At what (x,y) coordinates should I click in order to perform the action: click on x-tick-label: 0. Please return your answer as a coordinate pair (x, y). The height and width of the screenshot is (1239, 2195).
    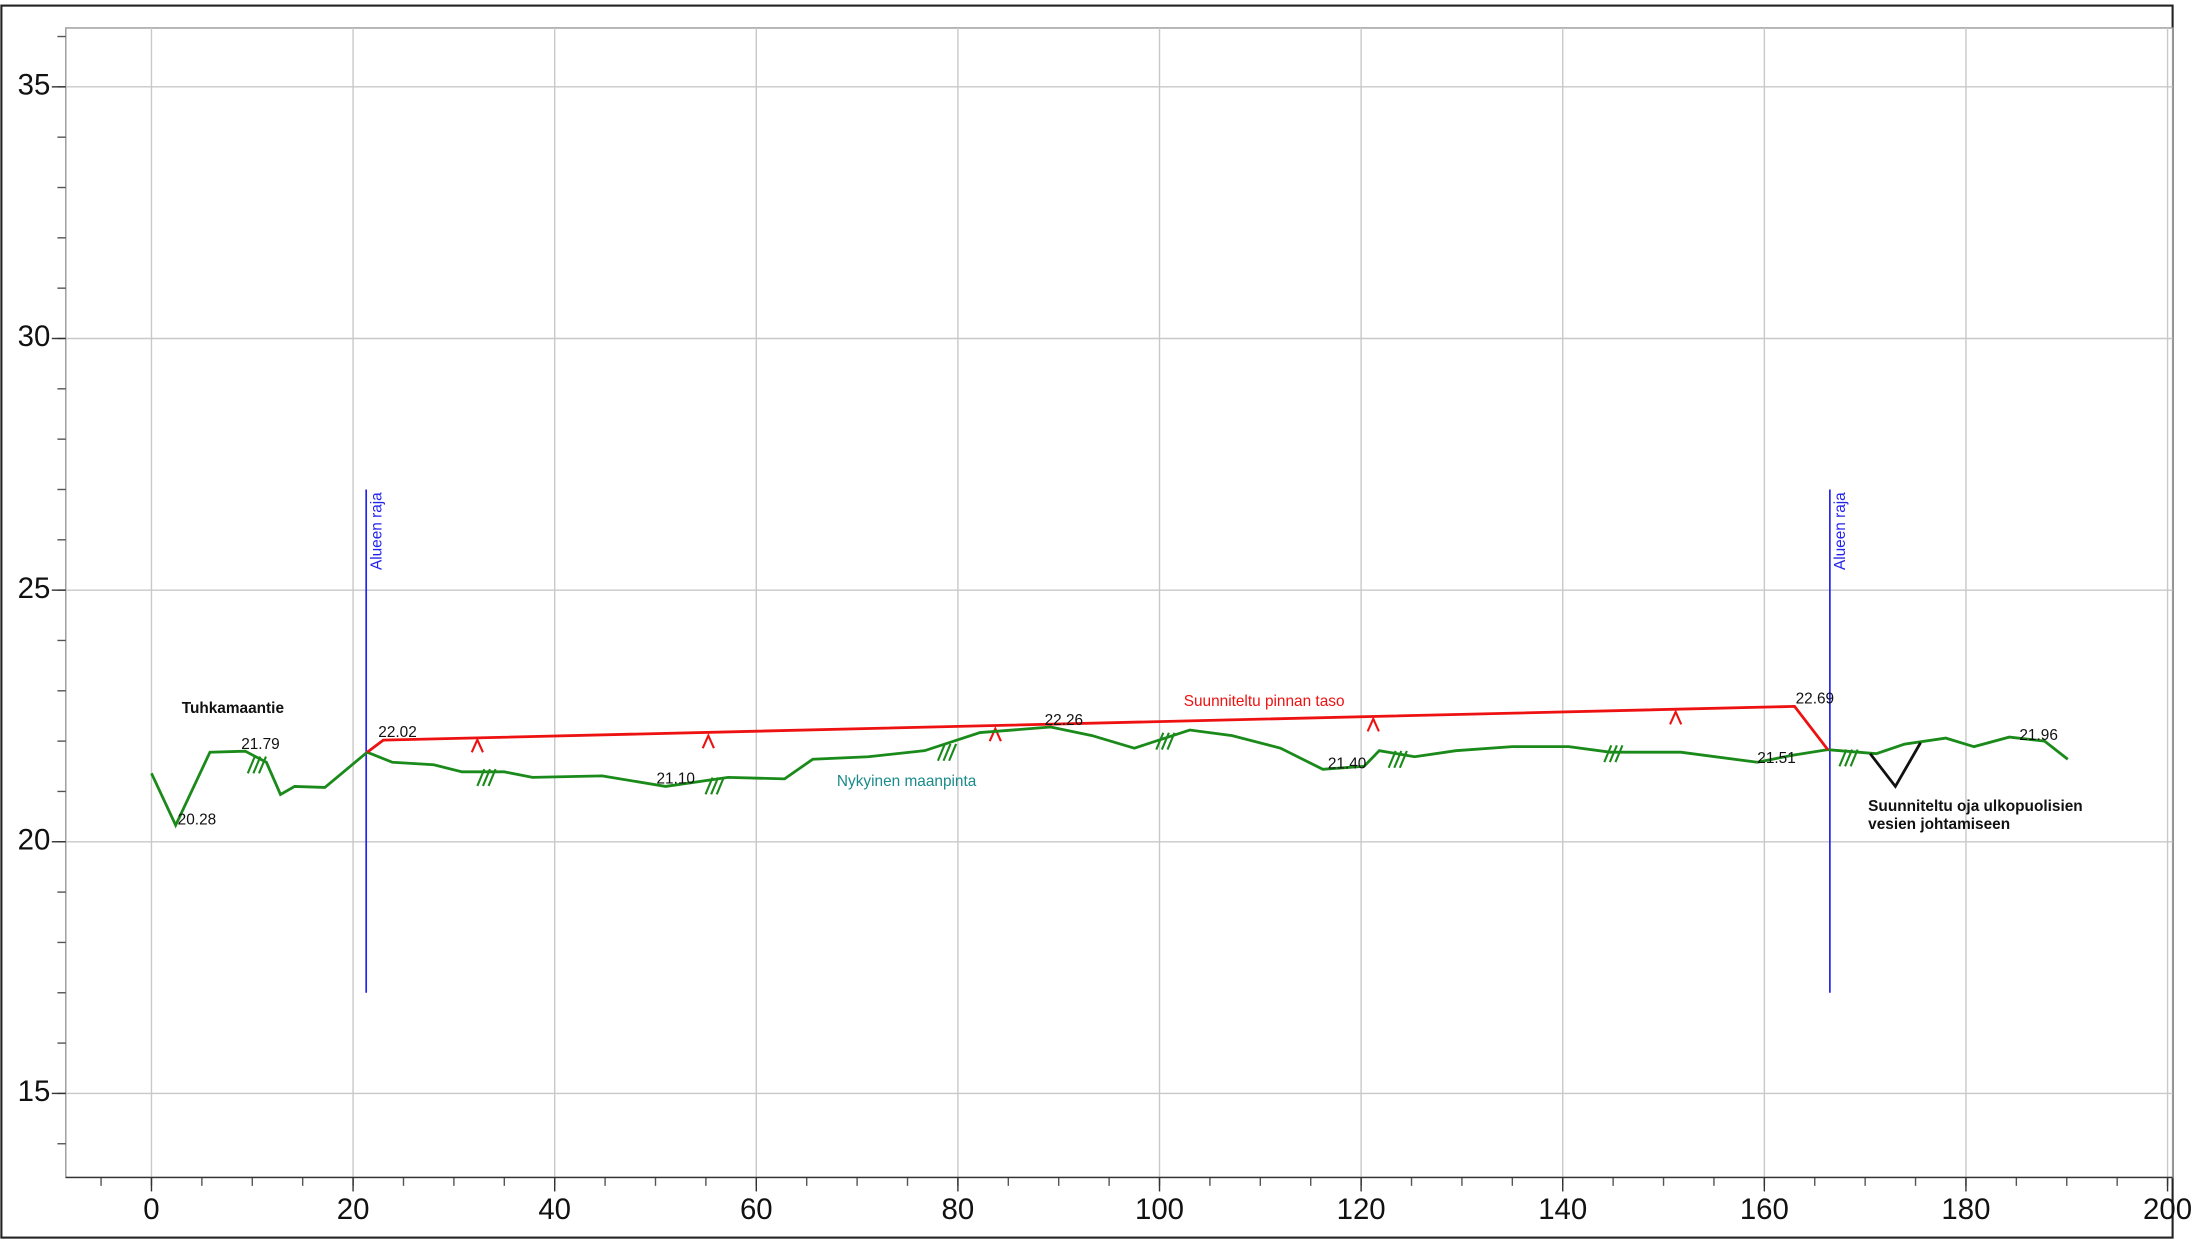
    Looking at the image, I should click on (151, 1209).